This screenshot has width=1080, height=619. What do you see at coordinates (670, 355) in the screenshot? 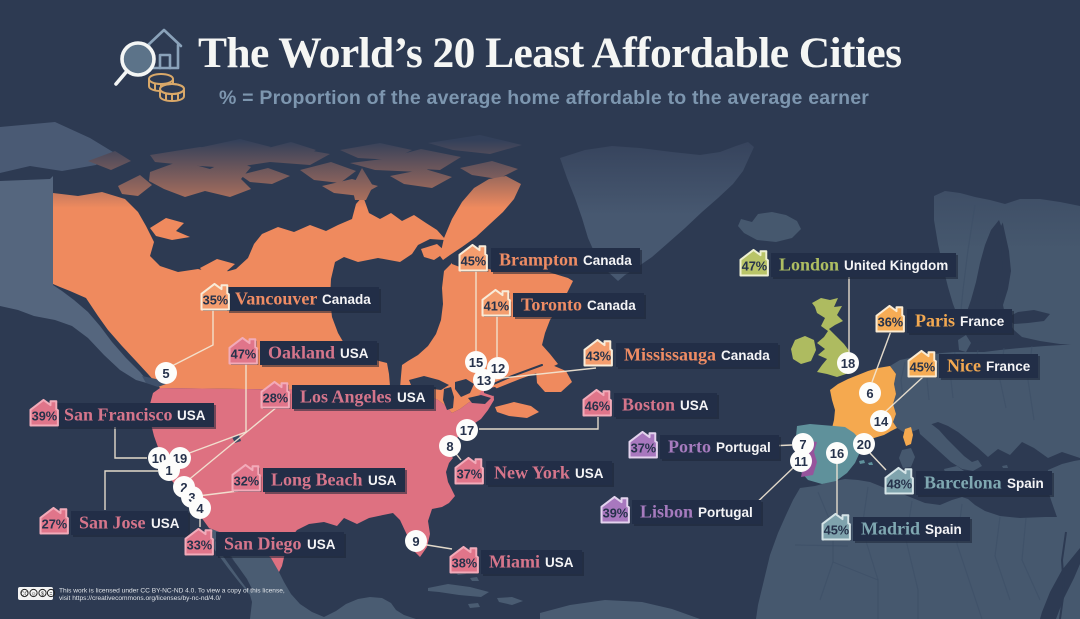
I see `svg-text: Mississauga` at bounding box center [670, 355].